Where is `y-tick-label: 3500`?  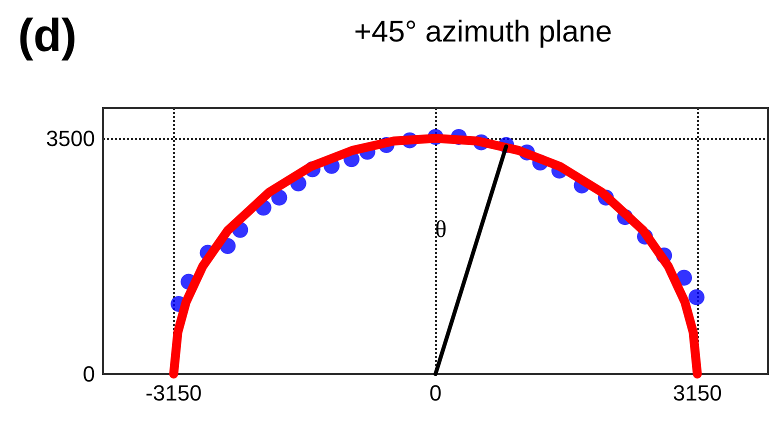 y-tick-label: 3500 is located at coordinates (70, 138).